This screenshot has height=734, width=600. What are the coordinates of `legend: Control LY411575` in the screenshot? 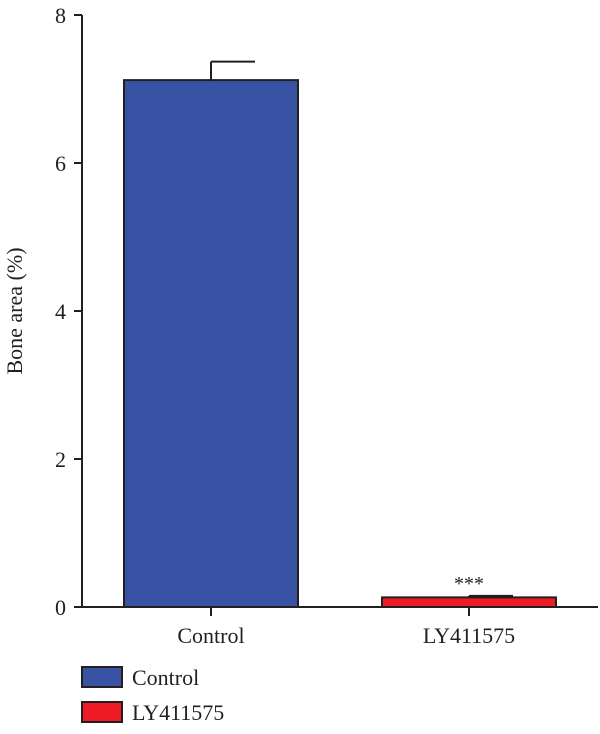 It's located at (152, 695).